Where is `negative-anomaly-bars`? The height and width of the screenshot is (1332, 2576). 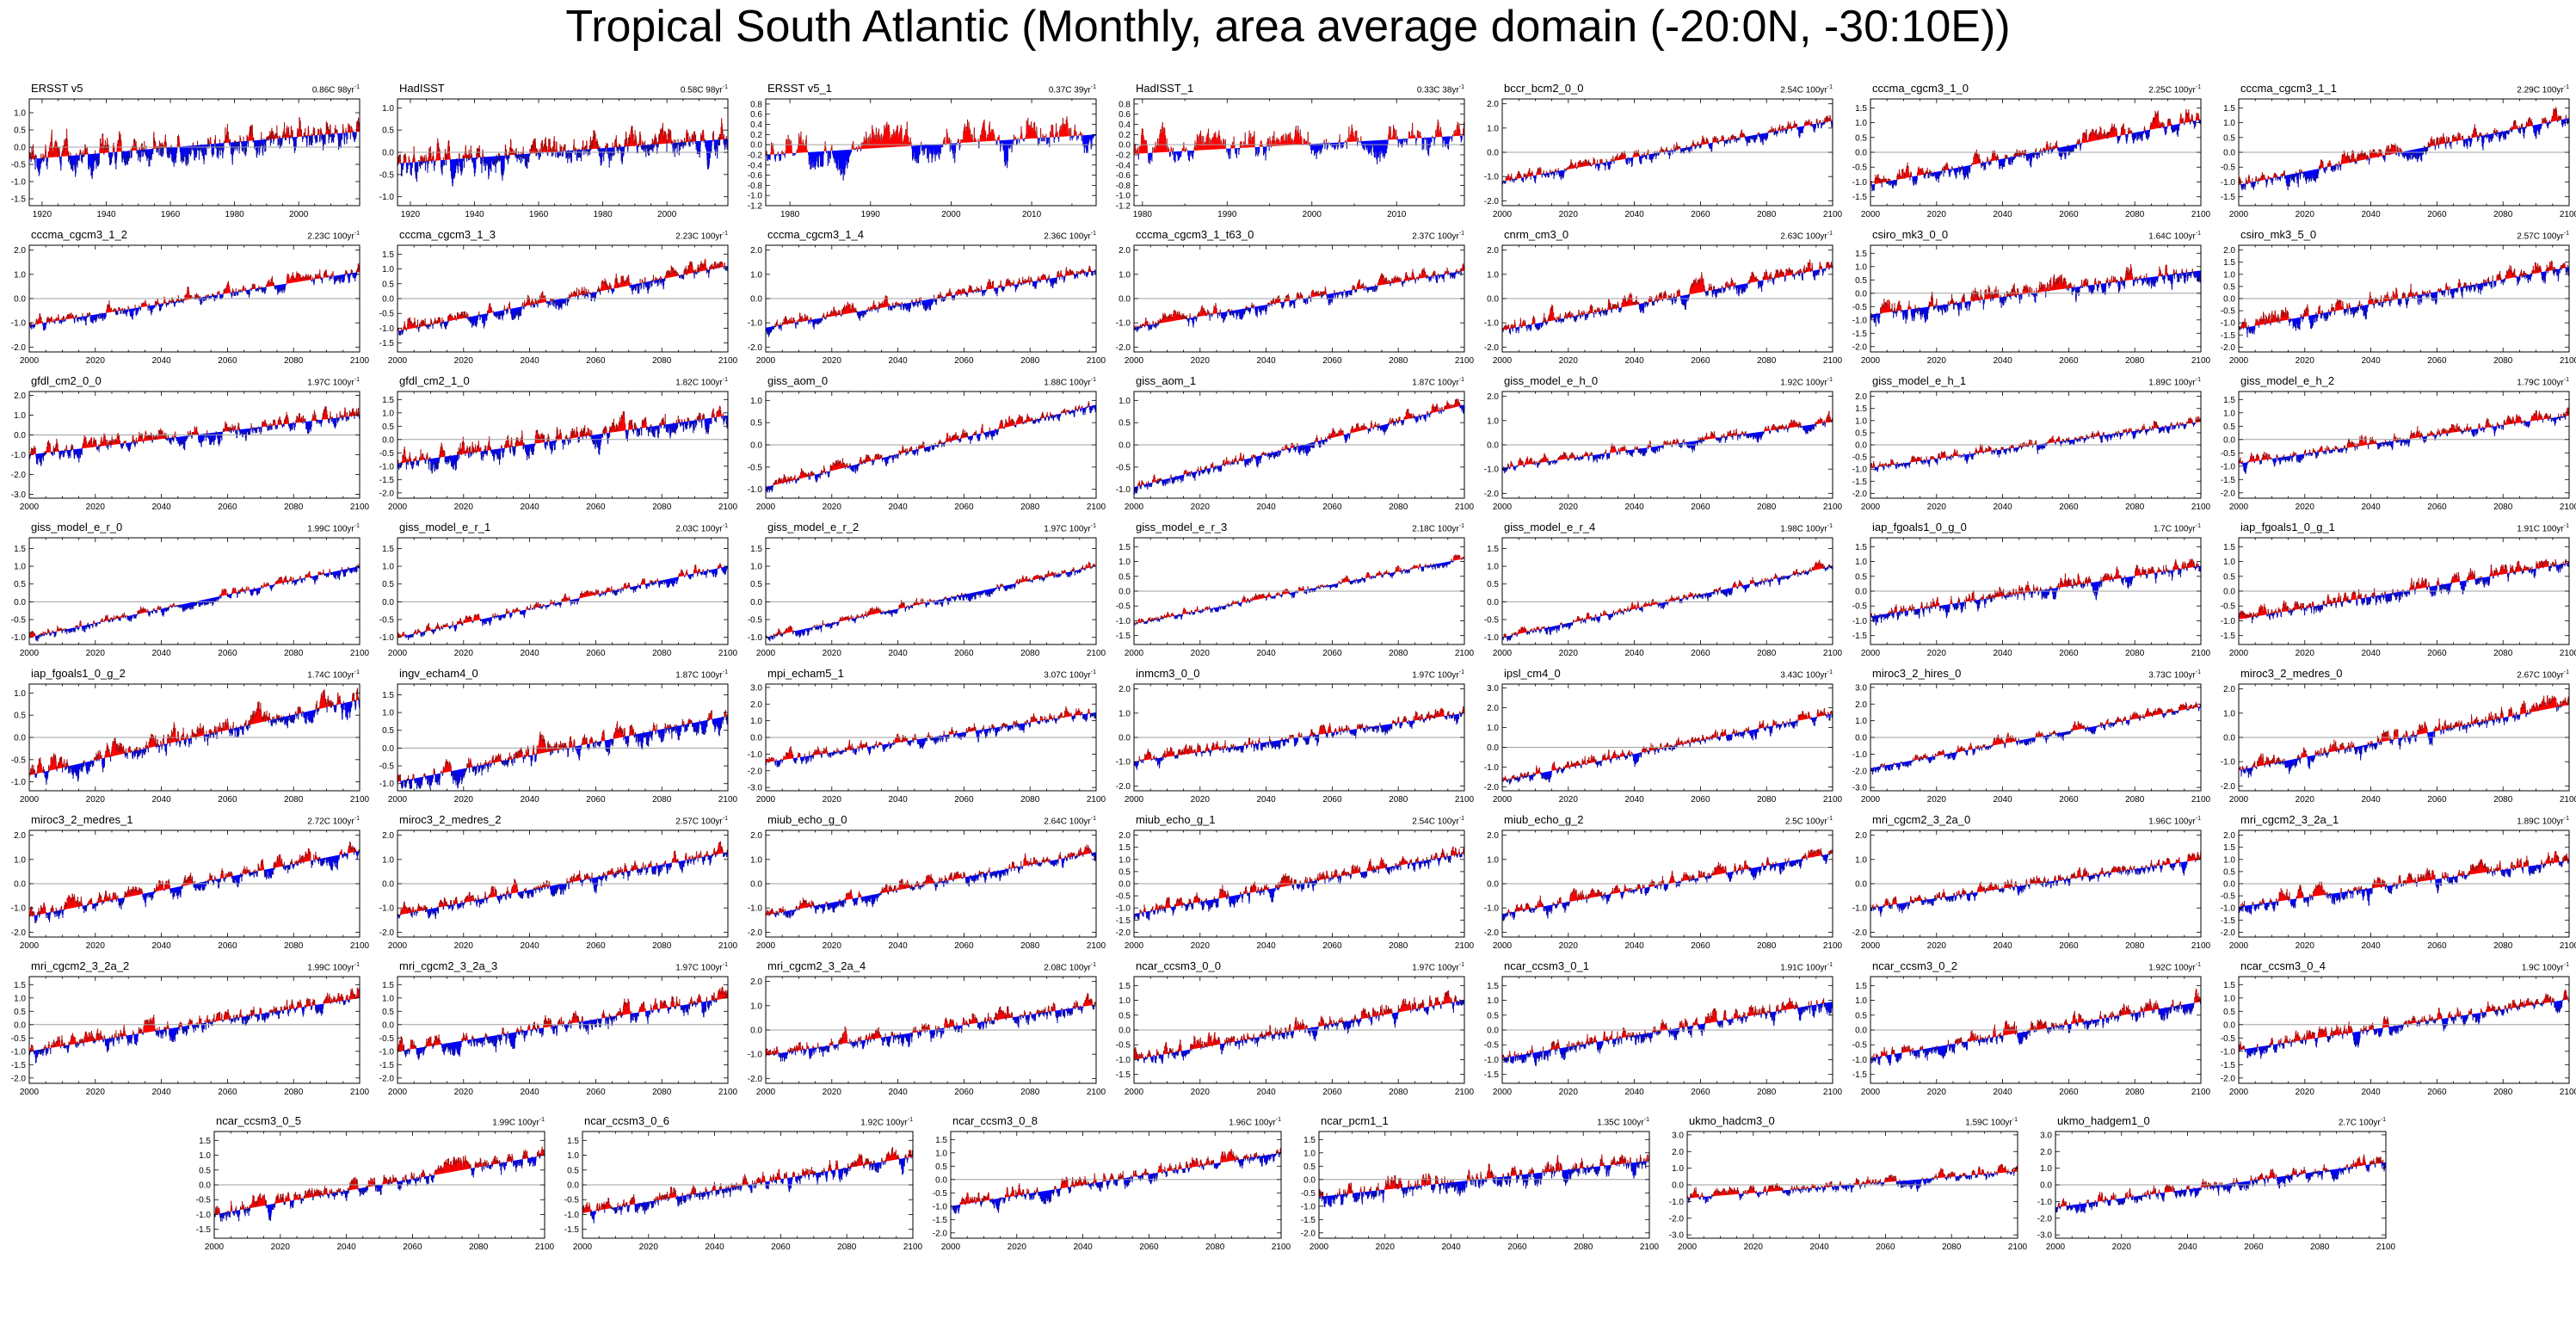
negative-anomaly-bars is located at coordinates (563, 752).